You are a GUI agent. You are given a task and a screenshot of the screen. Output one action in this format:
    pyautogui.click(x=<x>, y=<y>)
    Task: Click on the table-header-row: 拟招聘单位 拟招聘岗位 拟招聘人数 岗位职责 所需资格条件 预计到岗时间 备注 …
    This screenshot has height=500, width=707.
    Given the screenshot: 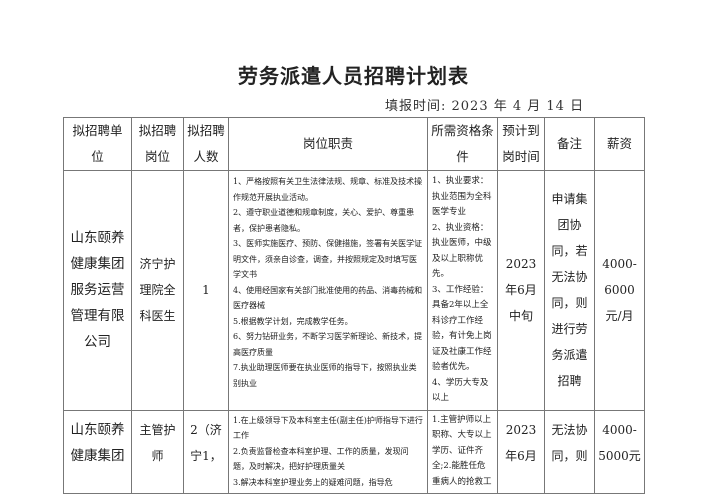 What is the action you would take?
    pyautogui.click(x=354, y=144)
    